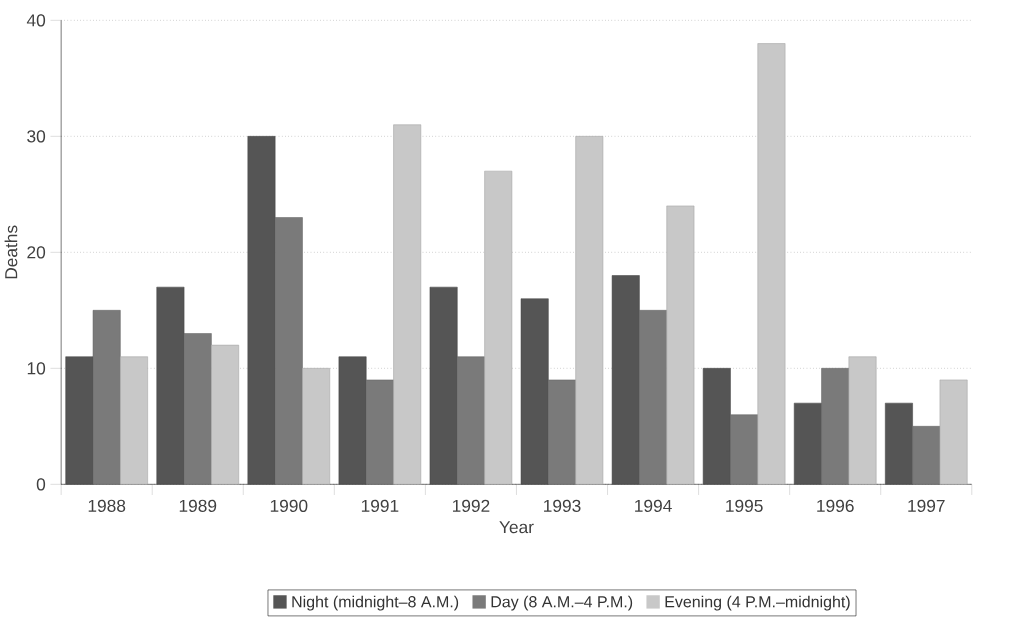  Describe the element at coordinates (562, 603) in the screenshot. I see `legend-label: Day (8 A.M.–4 P.M.)` at that location.